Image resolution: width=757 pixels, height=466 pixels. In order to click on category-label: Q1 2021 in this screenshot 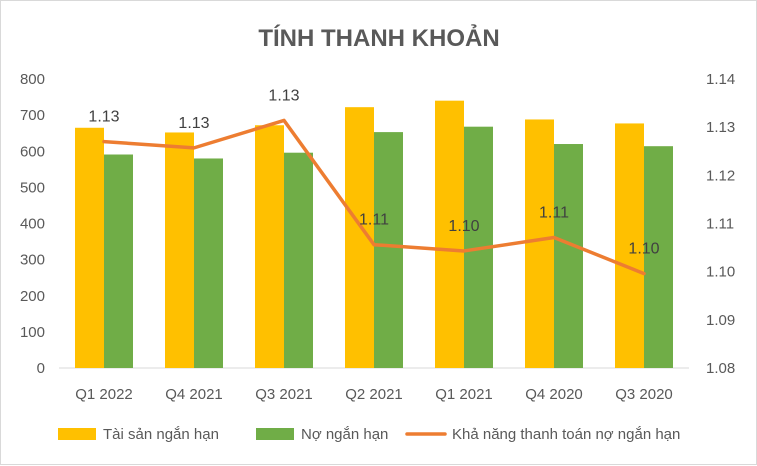, I will do `click(464, 394)`.